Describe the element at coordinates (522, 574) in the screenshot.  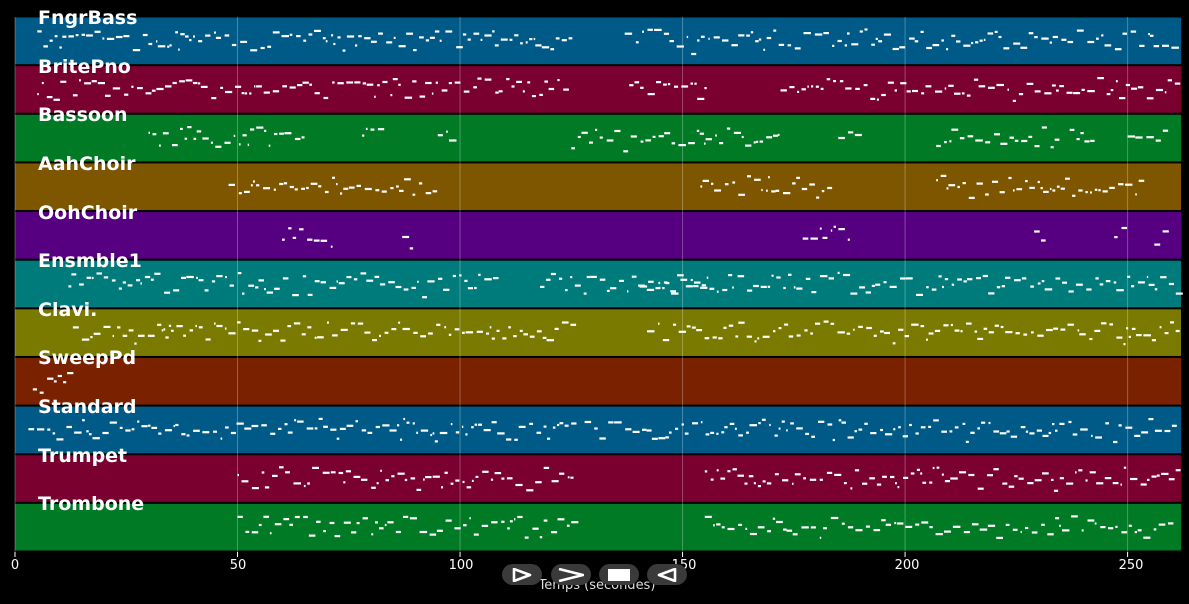
I see `play-button` at that location.